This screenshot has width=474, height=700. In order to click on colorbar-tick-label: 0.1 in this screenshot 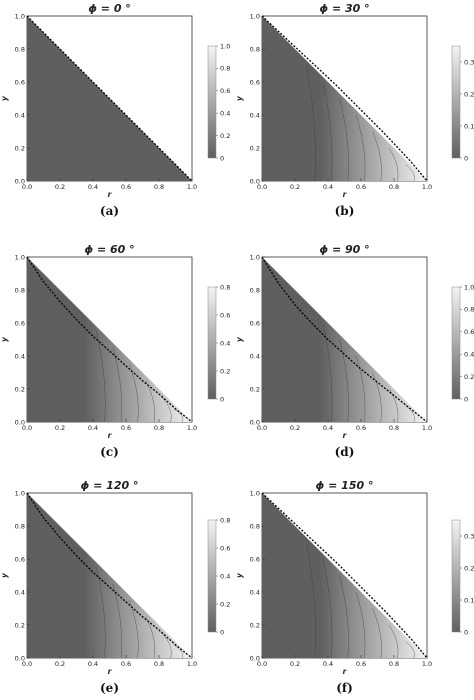, I will do `click(469, 126)`.